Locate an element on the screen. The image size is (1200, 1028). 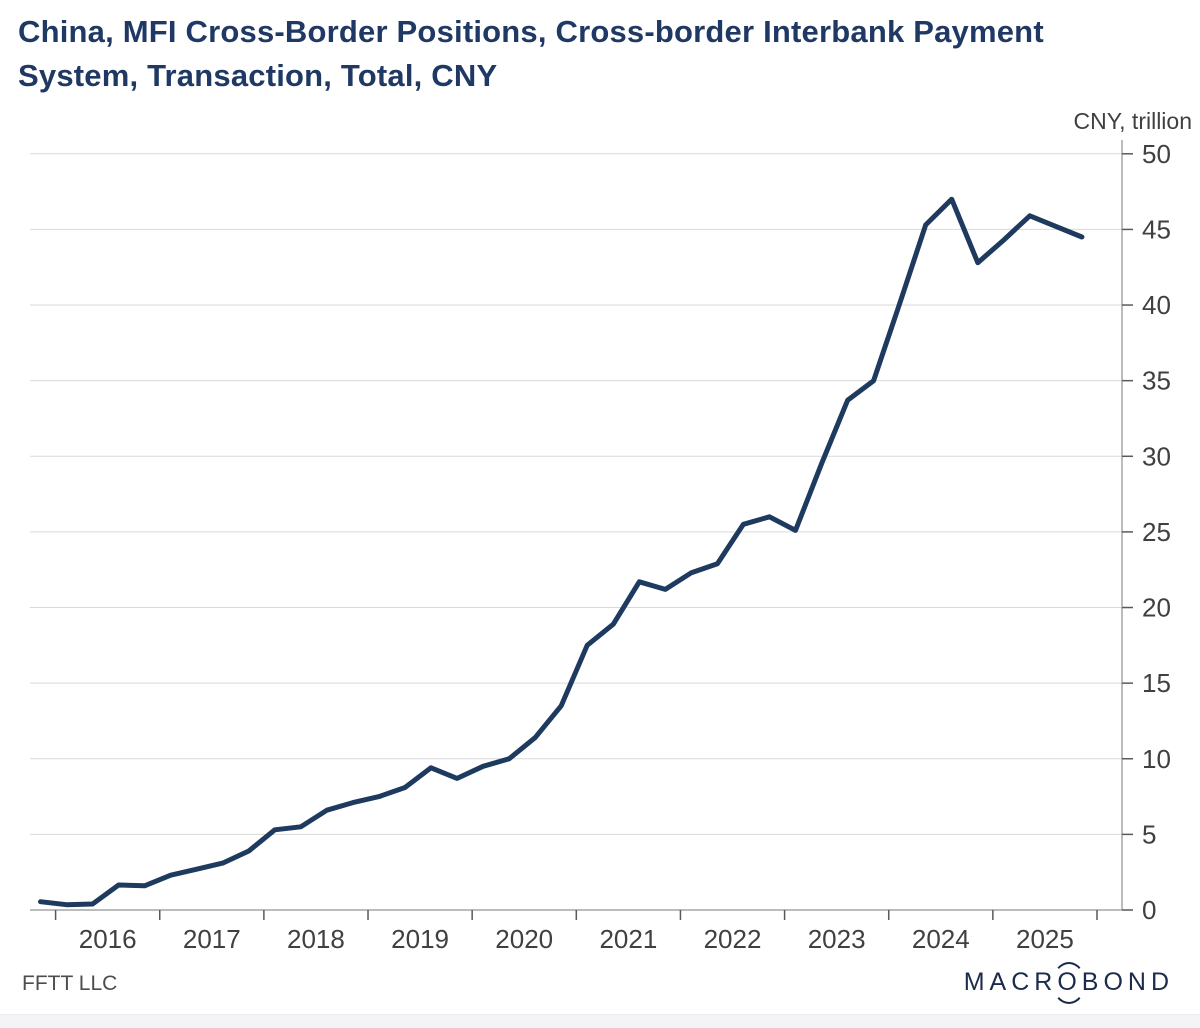
x-axis-year-label: 2020 is located at coordinates (524, 939).